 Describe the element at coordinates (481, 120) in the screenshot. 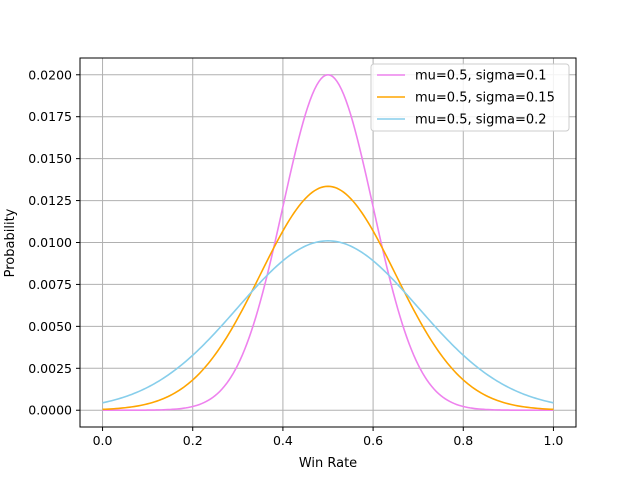

I see `legend-label: mu=0.5, sigma=0.2` at that location.